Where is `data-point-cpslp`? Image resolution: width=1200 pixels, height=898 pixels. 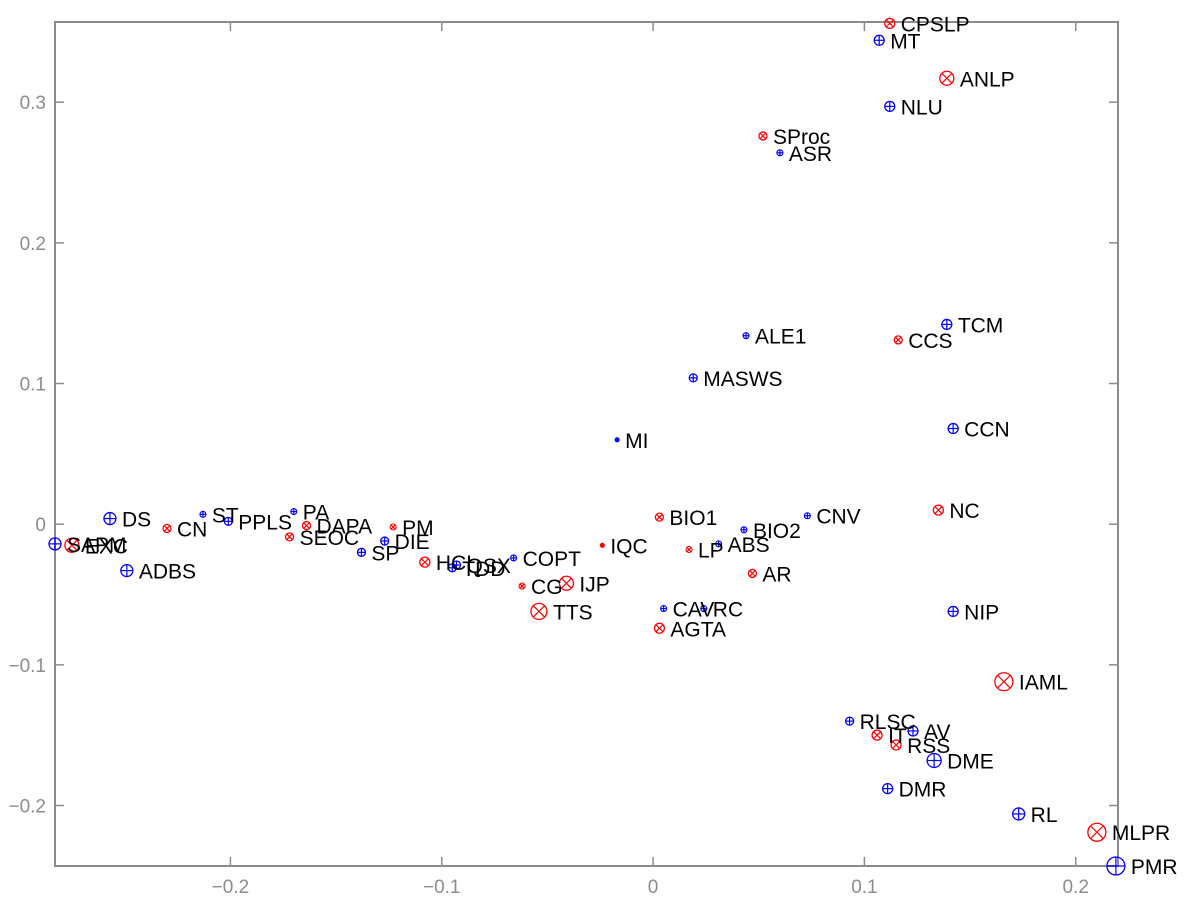
data-point-cpslp is located at coordinates (890, 23).